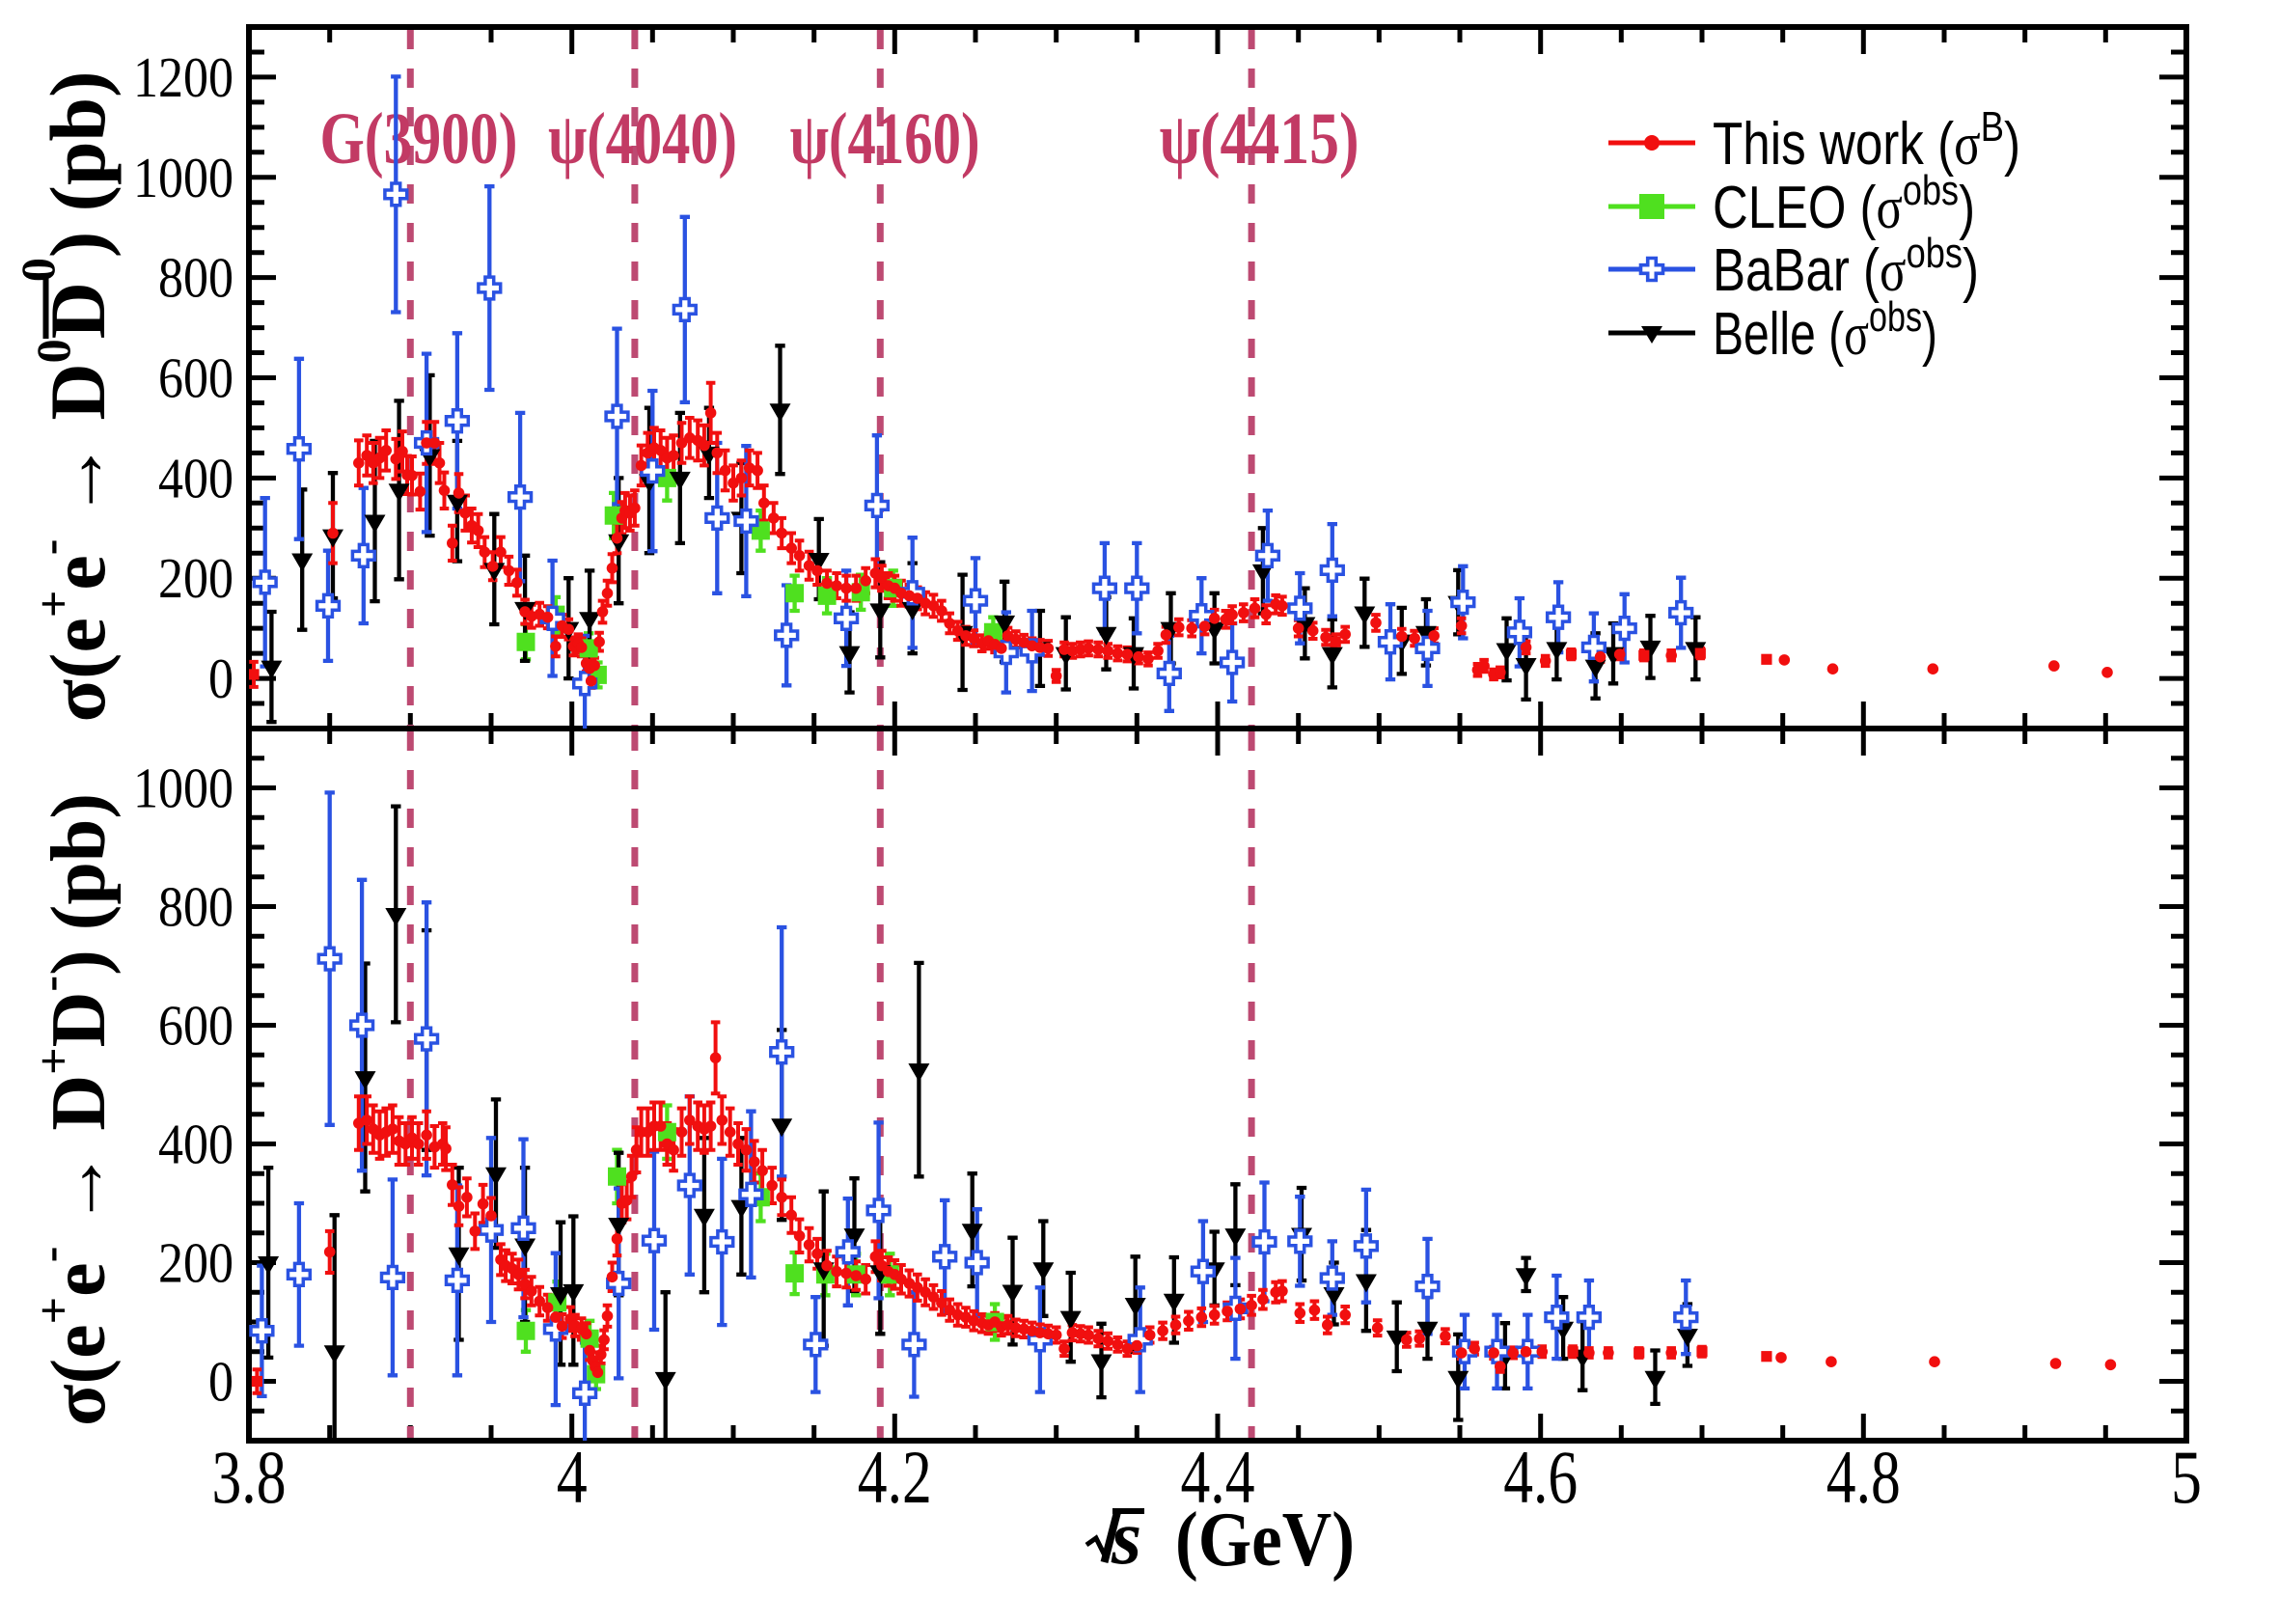 The height and width of the screenshot is (1624, 2279). What do you see at coordinates (183, 77) in the screenshot?
I see `svg-text: 1200` at bounding box center [183, 77].